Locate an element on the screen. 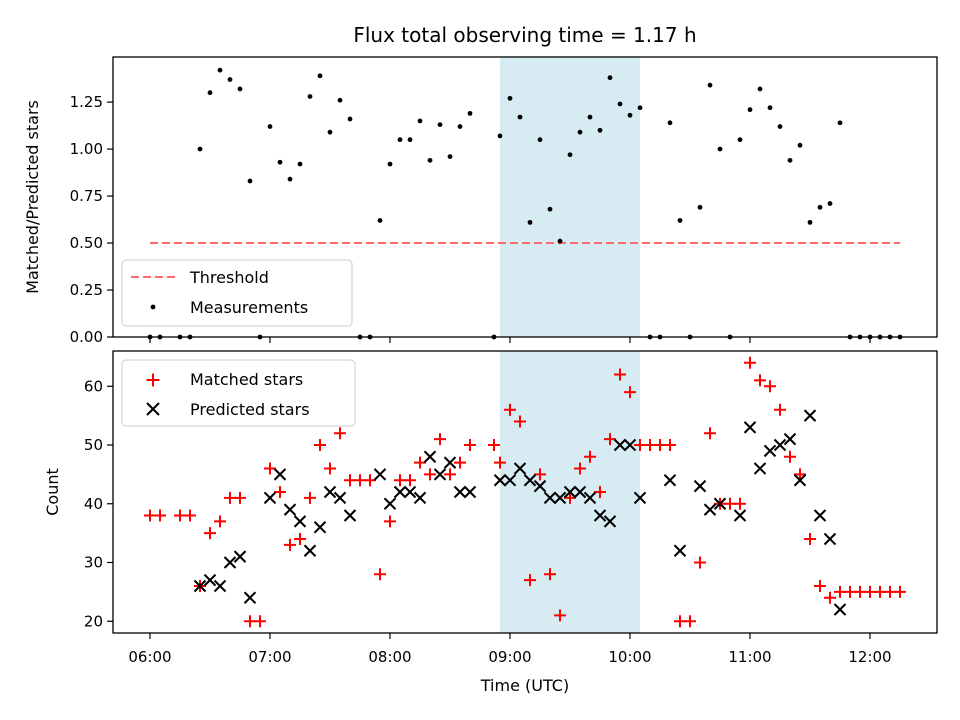 This screenshot has width=960, height=720. y-tick-label: 40 is located at coordinates (93, 504).